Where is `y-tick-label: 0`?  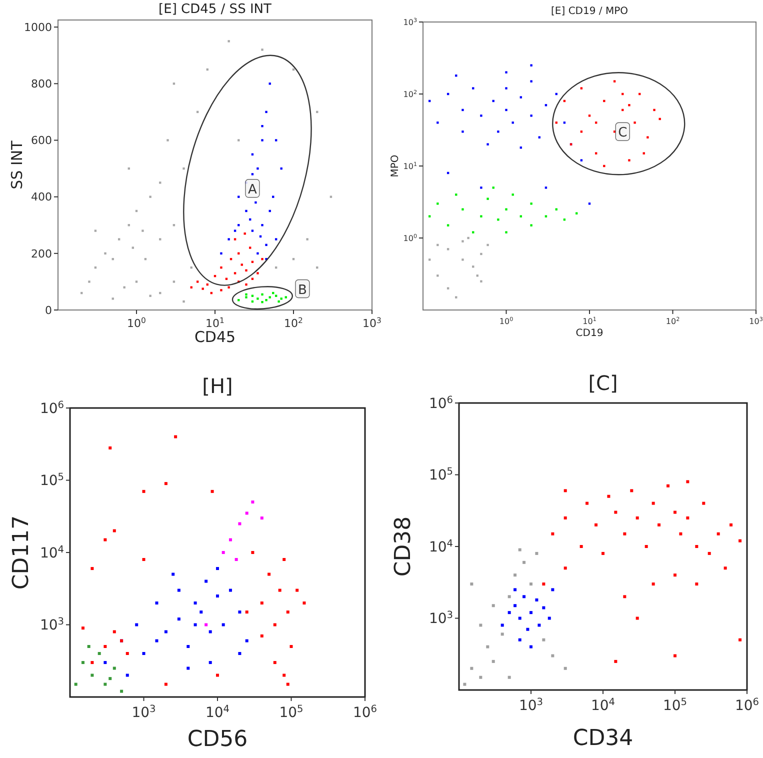 y-tick-label: 0 is located at coordinates (48, 310).